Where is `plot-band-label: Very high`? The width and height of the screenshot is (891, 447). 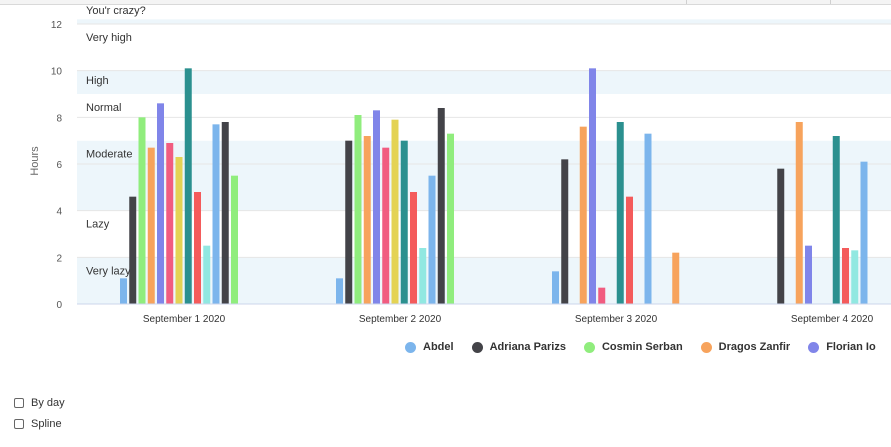 plot-band-label: Very high is located at coordinates (109, 38).